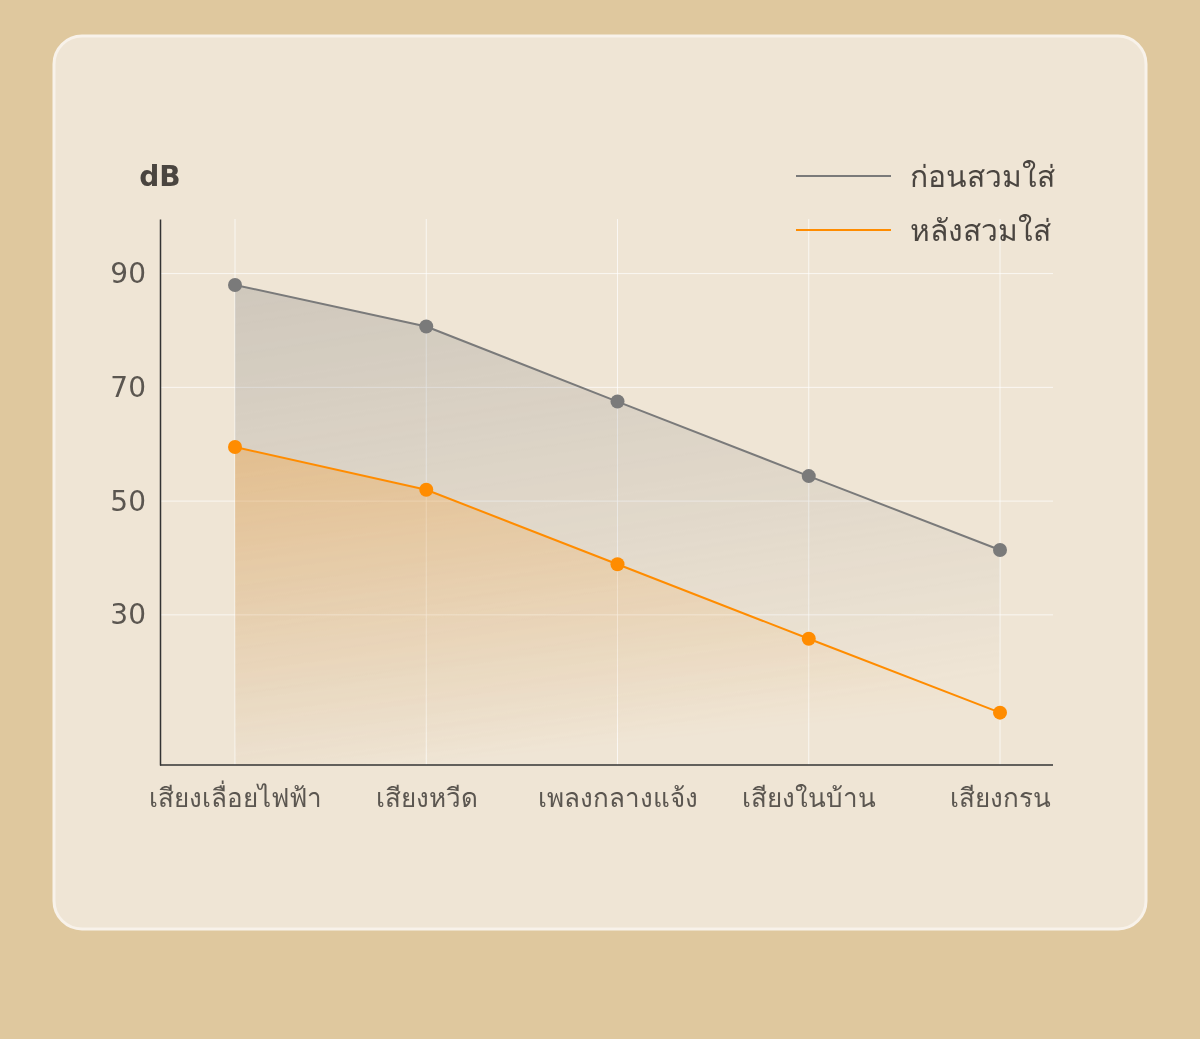 The image size is (1200, 1039). Describe the element at coordinates (128, 387) in the screenshot. I see `y-tick-label: 70` at that location.